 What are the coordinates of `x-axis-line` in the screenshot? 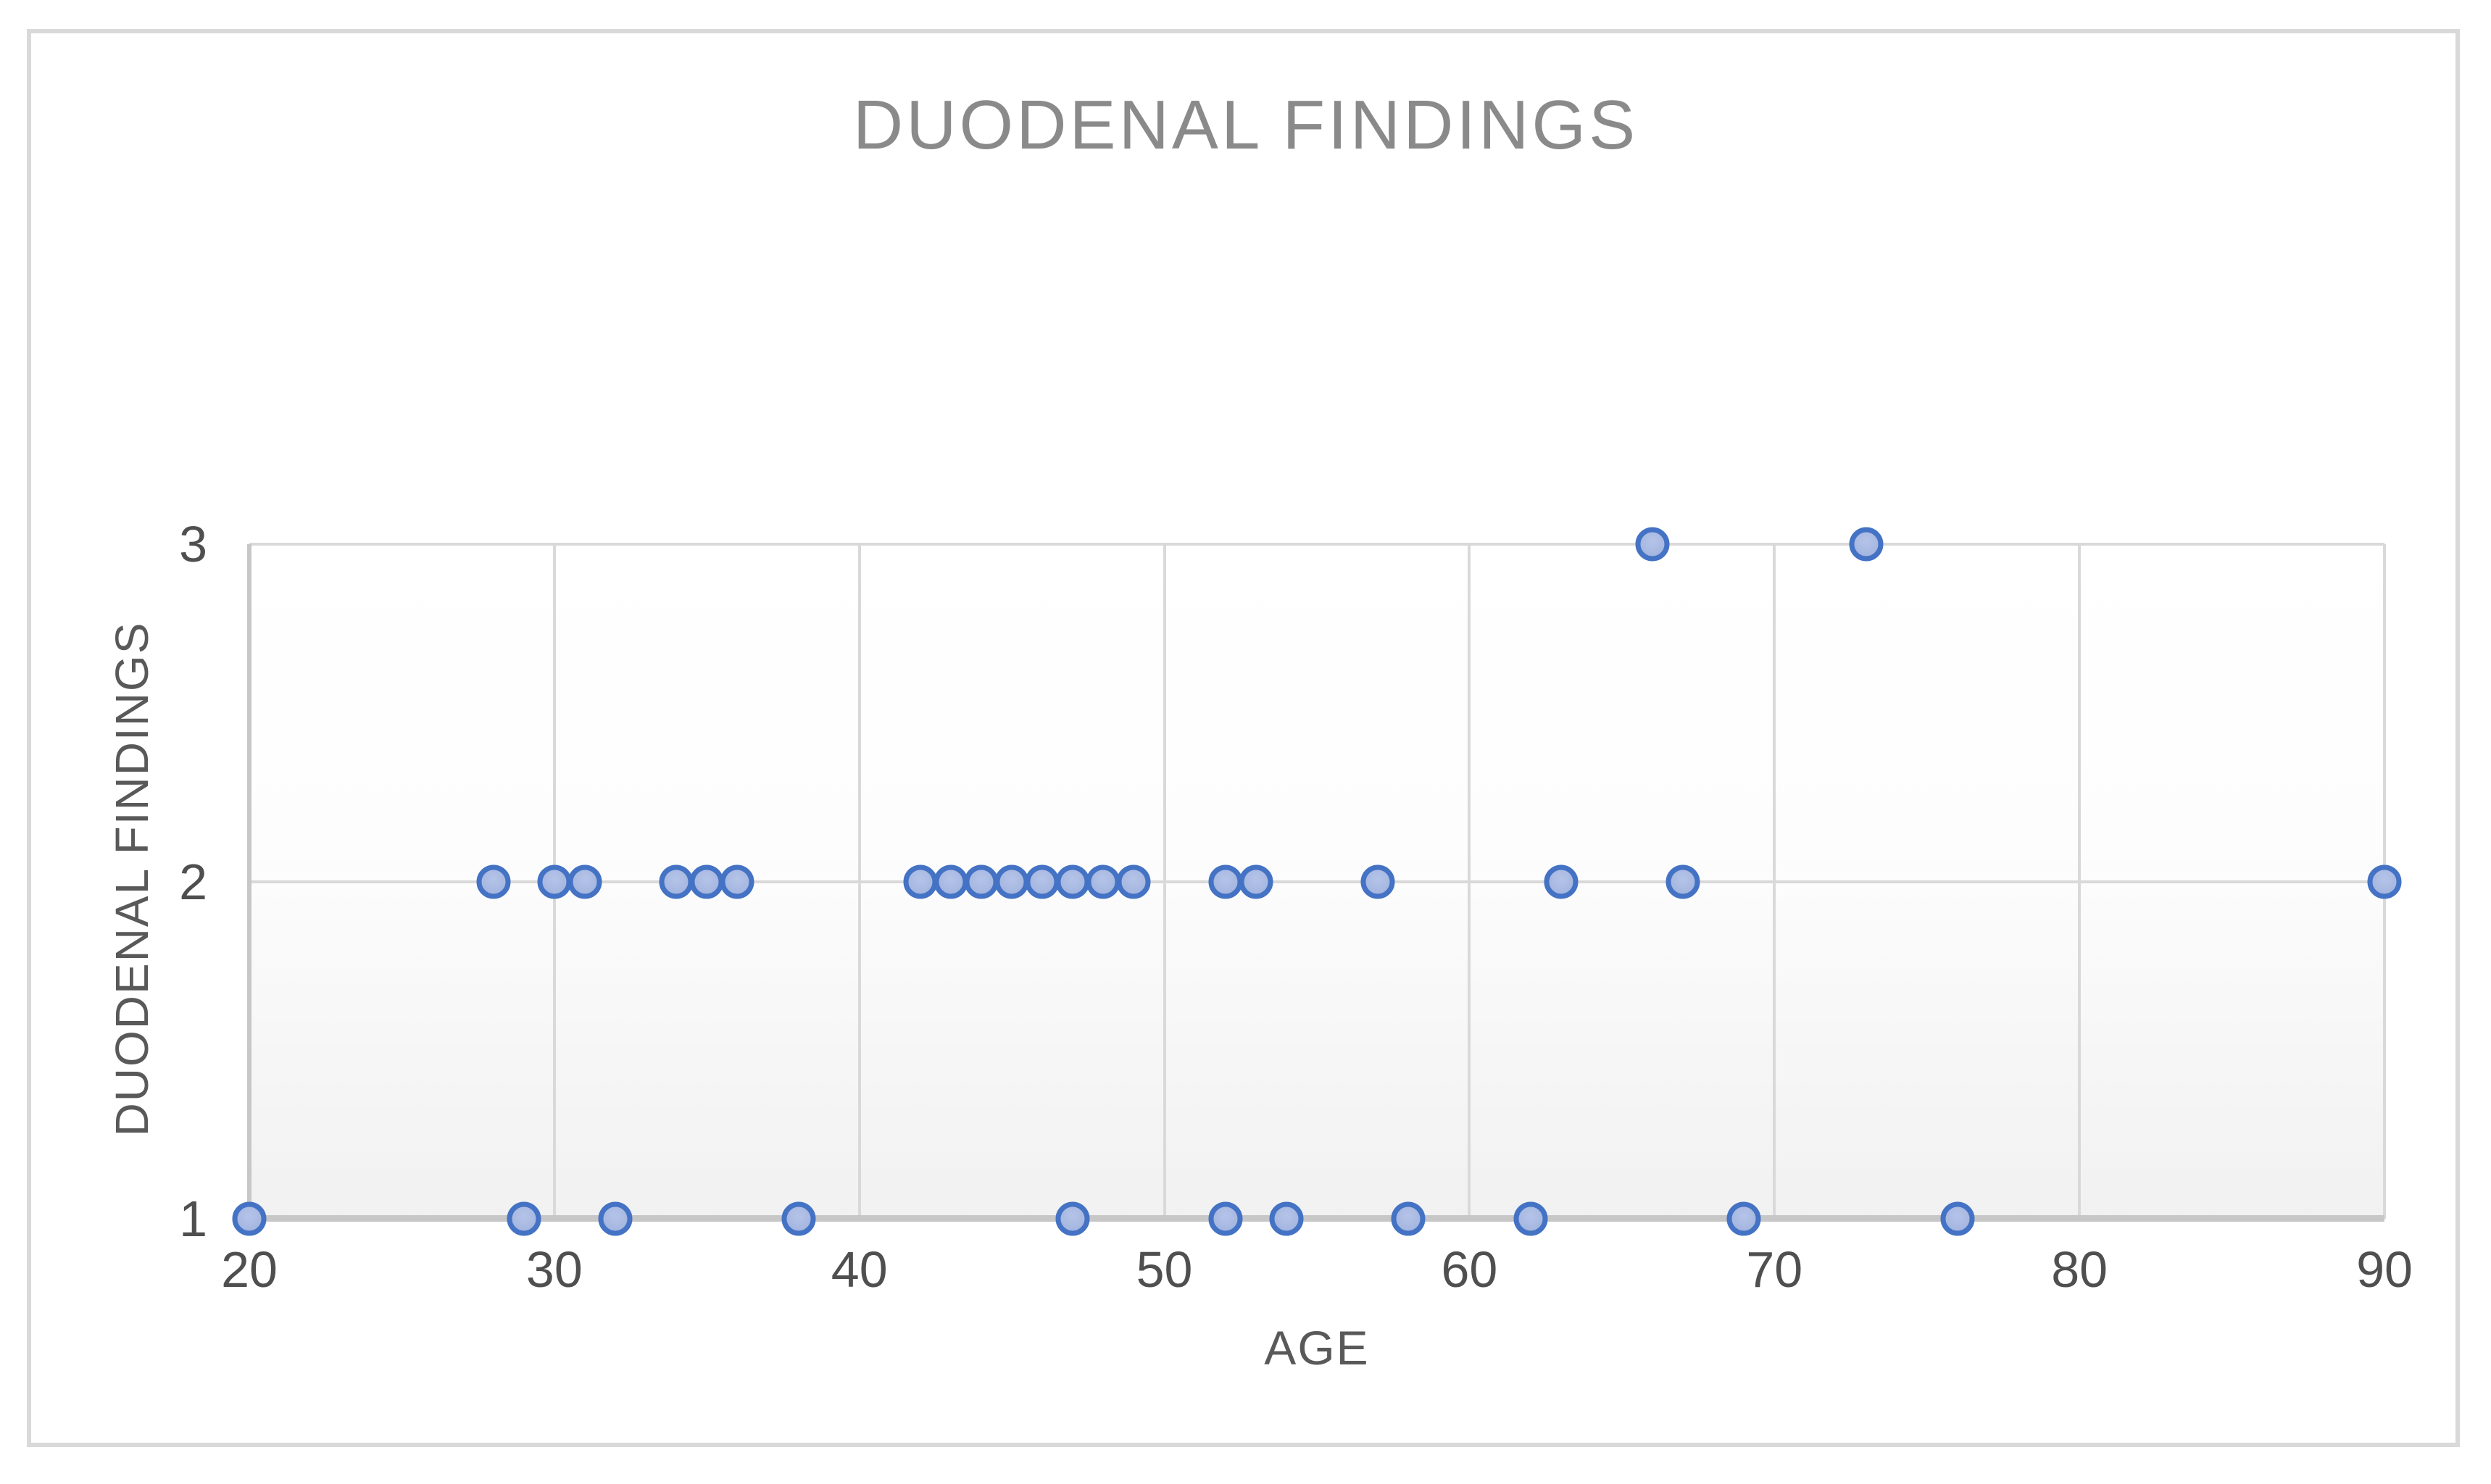 It's located at (1315, 1218).